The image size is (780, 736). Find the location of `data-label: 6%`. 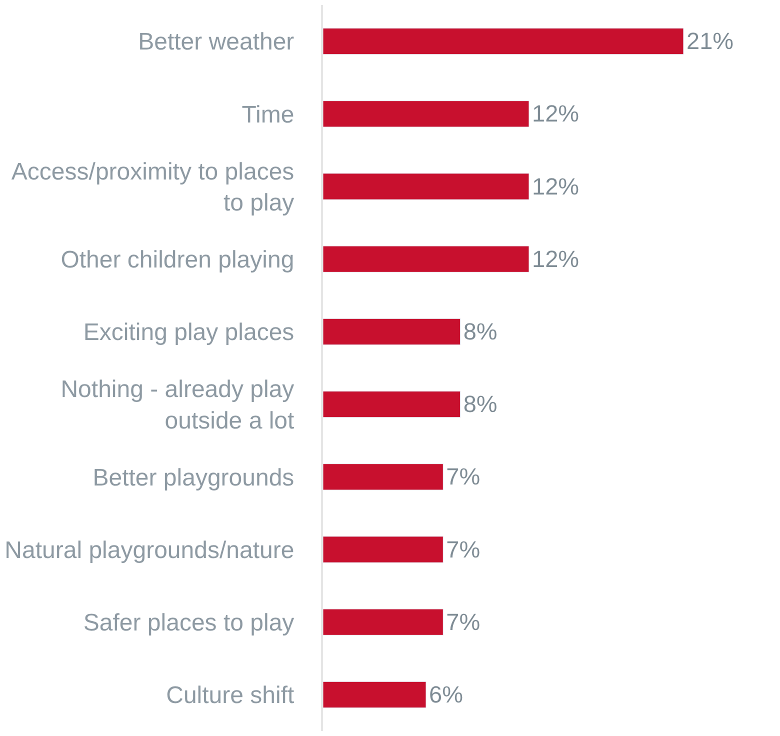

data-label: 6% is located at coordinates (446, 695).